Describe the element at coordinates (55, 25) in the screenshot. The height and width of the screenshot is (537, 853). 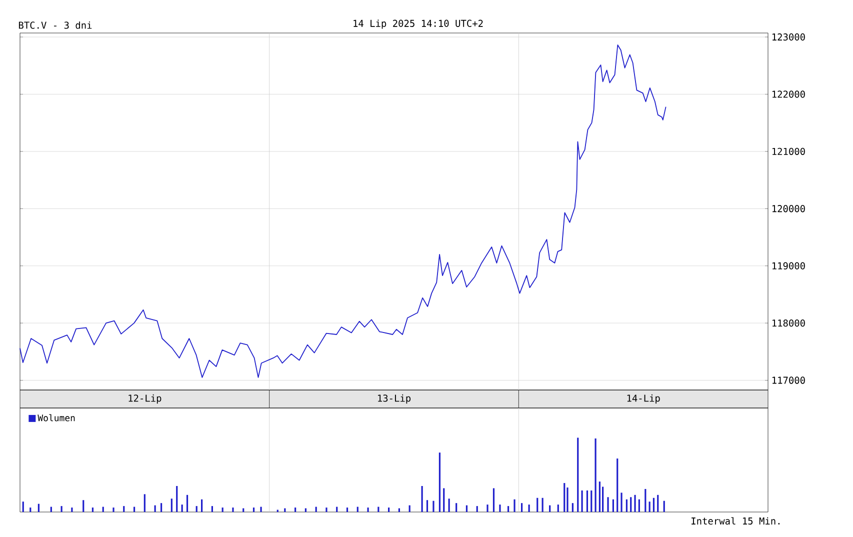
I see `chart-title: BTC.V - 3 dni` at that location.